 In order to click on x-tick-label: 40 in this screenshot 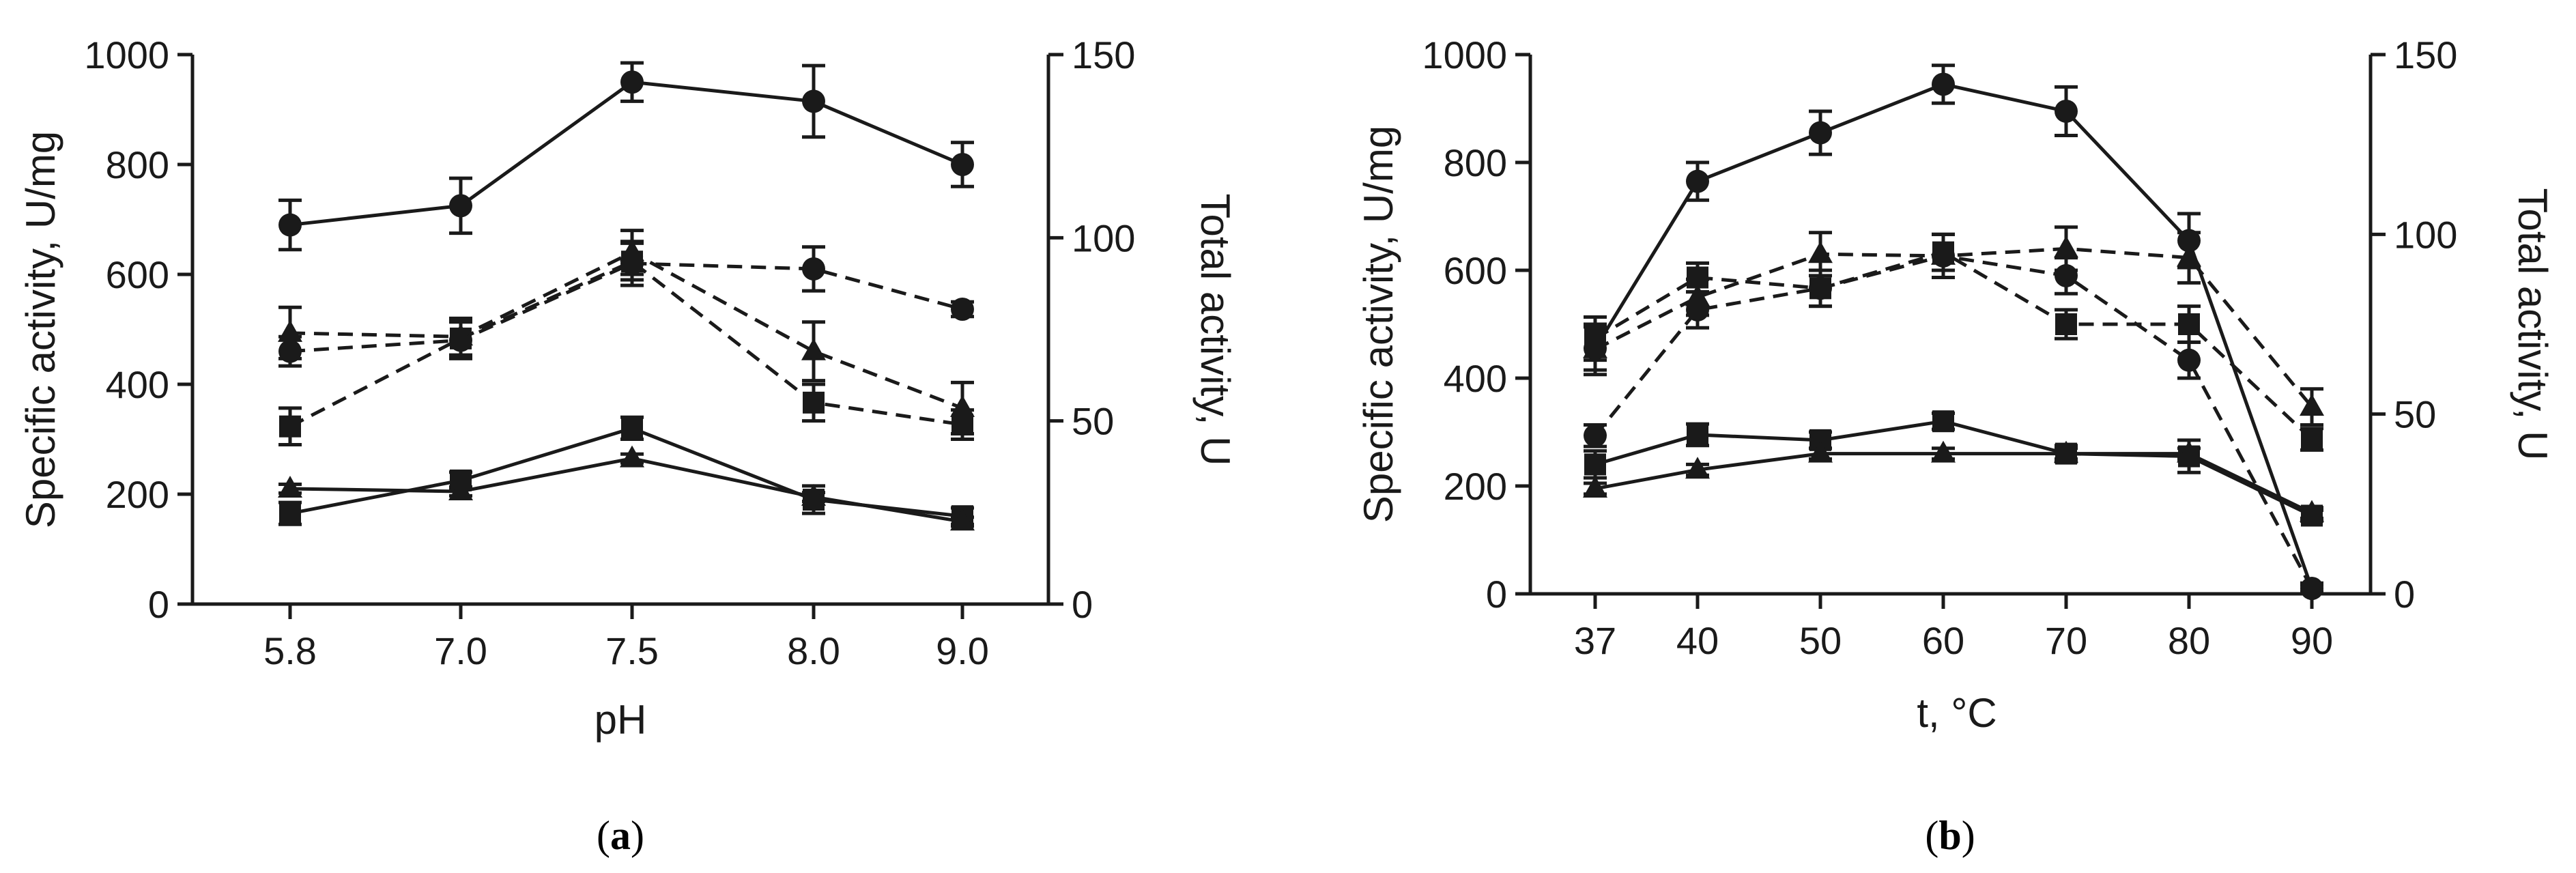, I will do `click(1697, 640)`.